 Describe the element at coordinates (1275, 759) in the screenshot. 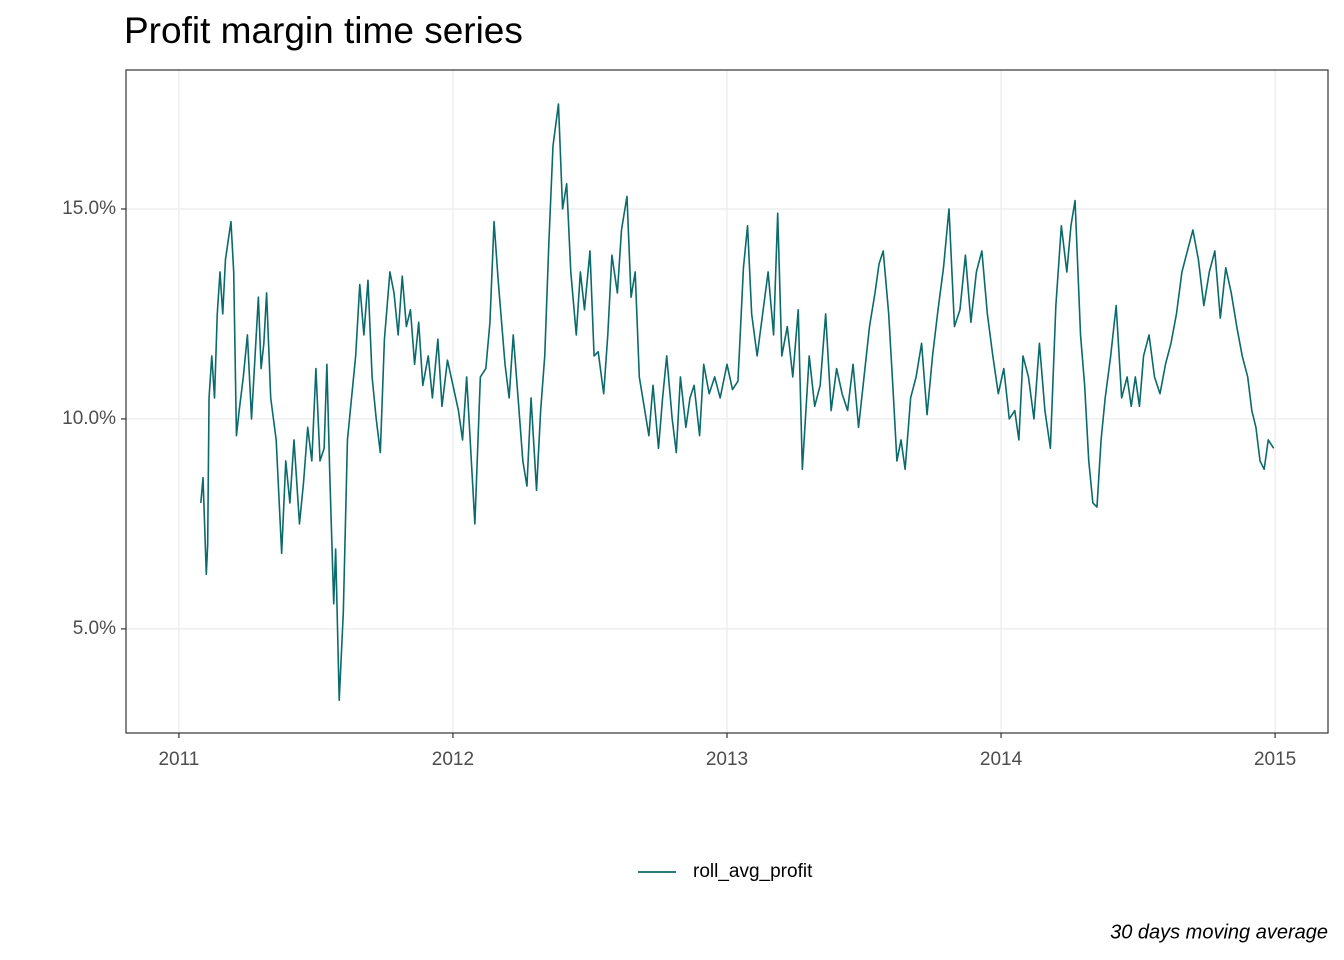

I see `x-tick-label: 2015` at that location.